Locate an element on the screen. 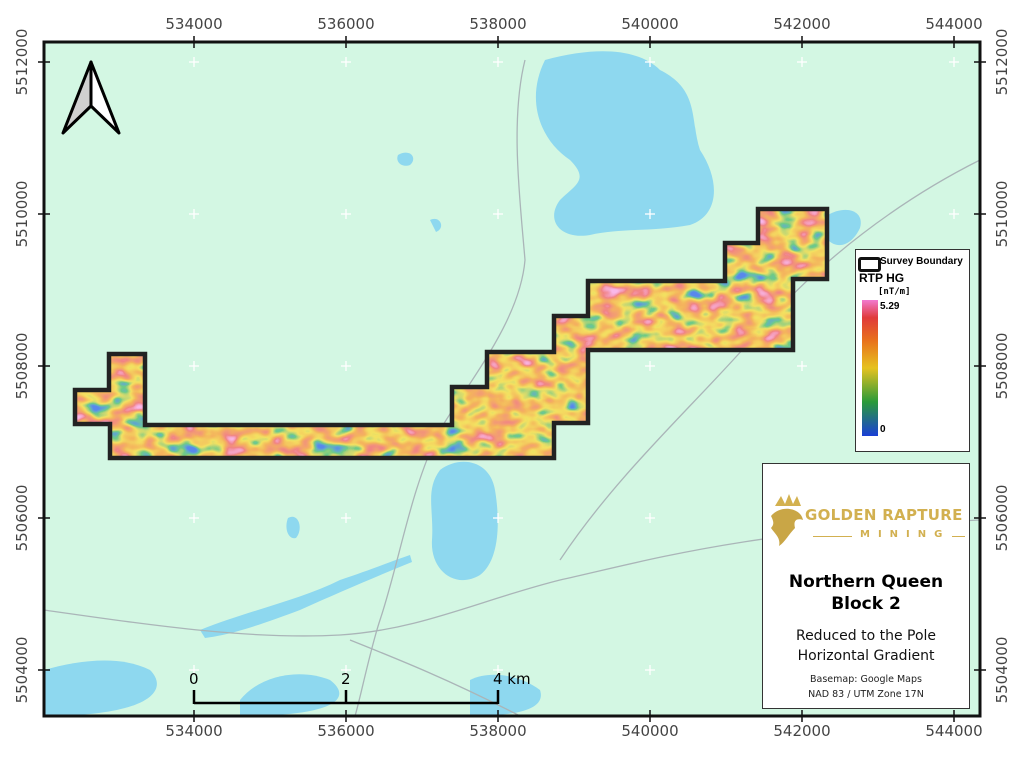  logo-text-line1: GOLDEN RAPTURE is located at coordinates (884, 515).